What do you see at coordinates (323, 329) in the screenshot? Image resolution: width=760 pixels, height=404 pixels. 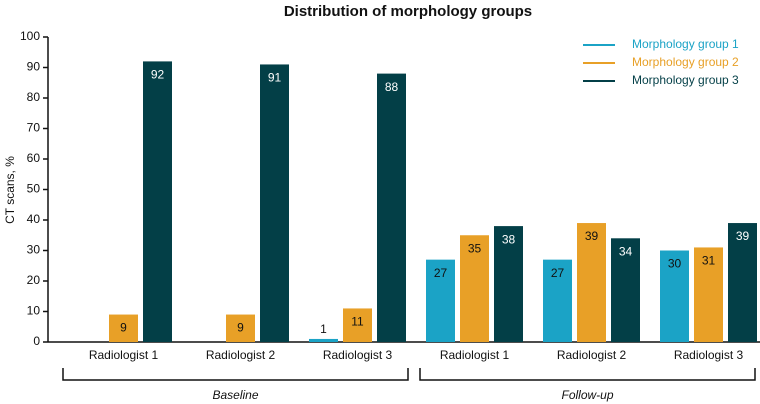 I see `value-label: 1` at bounding box center [323, 329].